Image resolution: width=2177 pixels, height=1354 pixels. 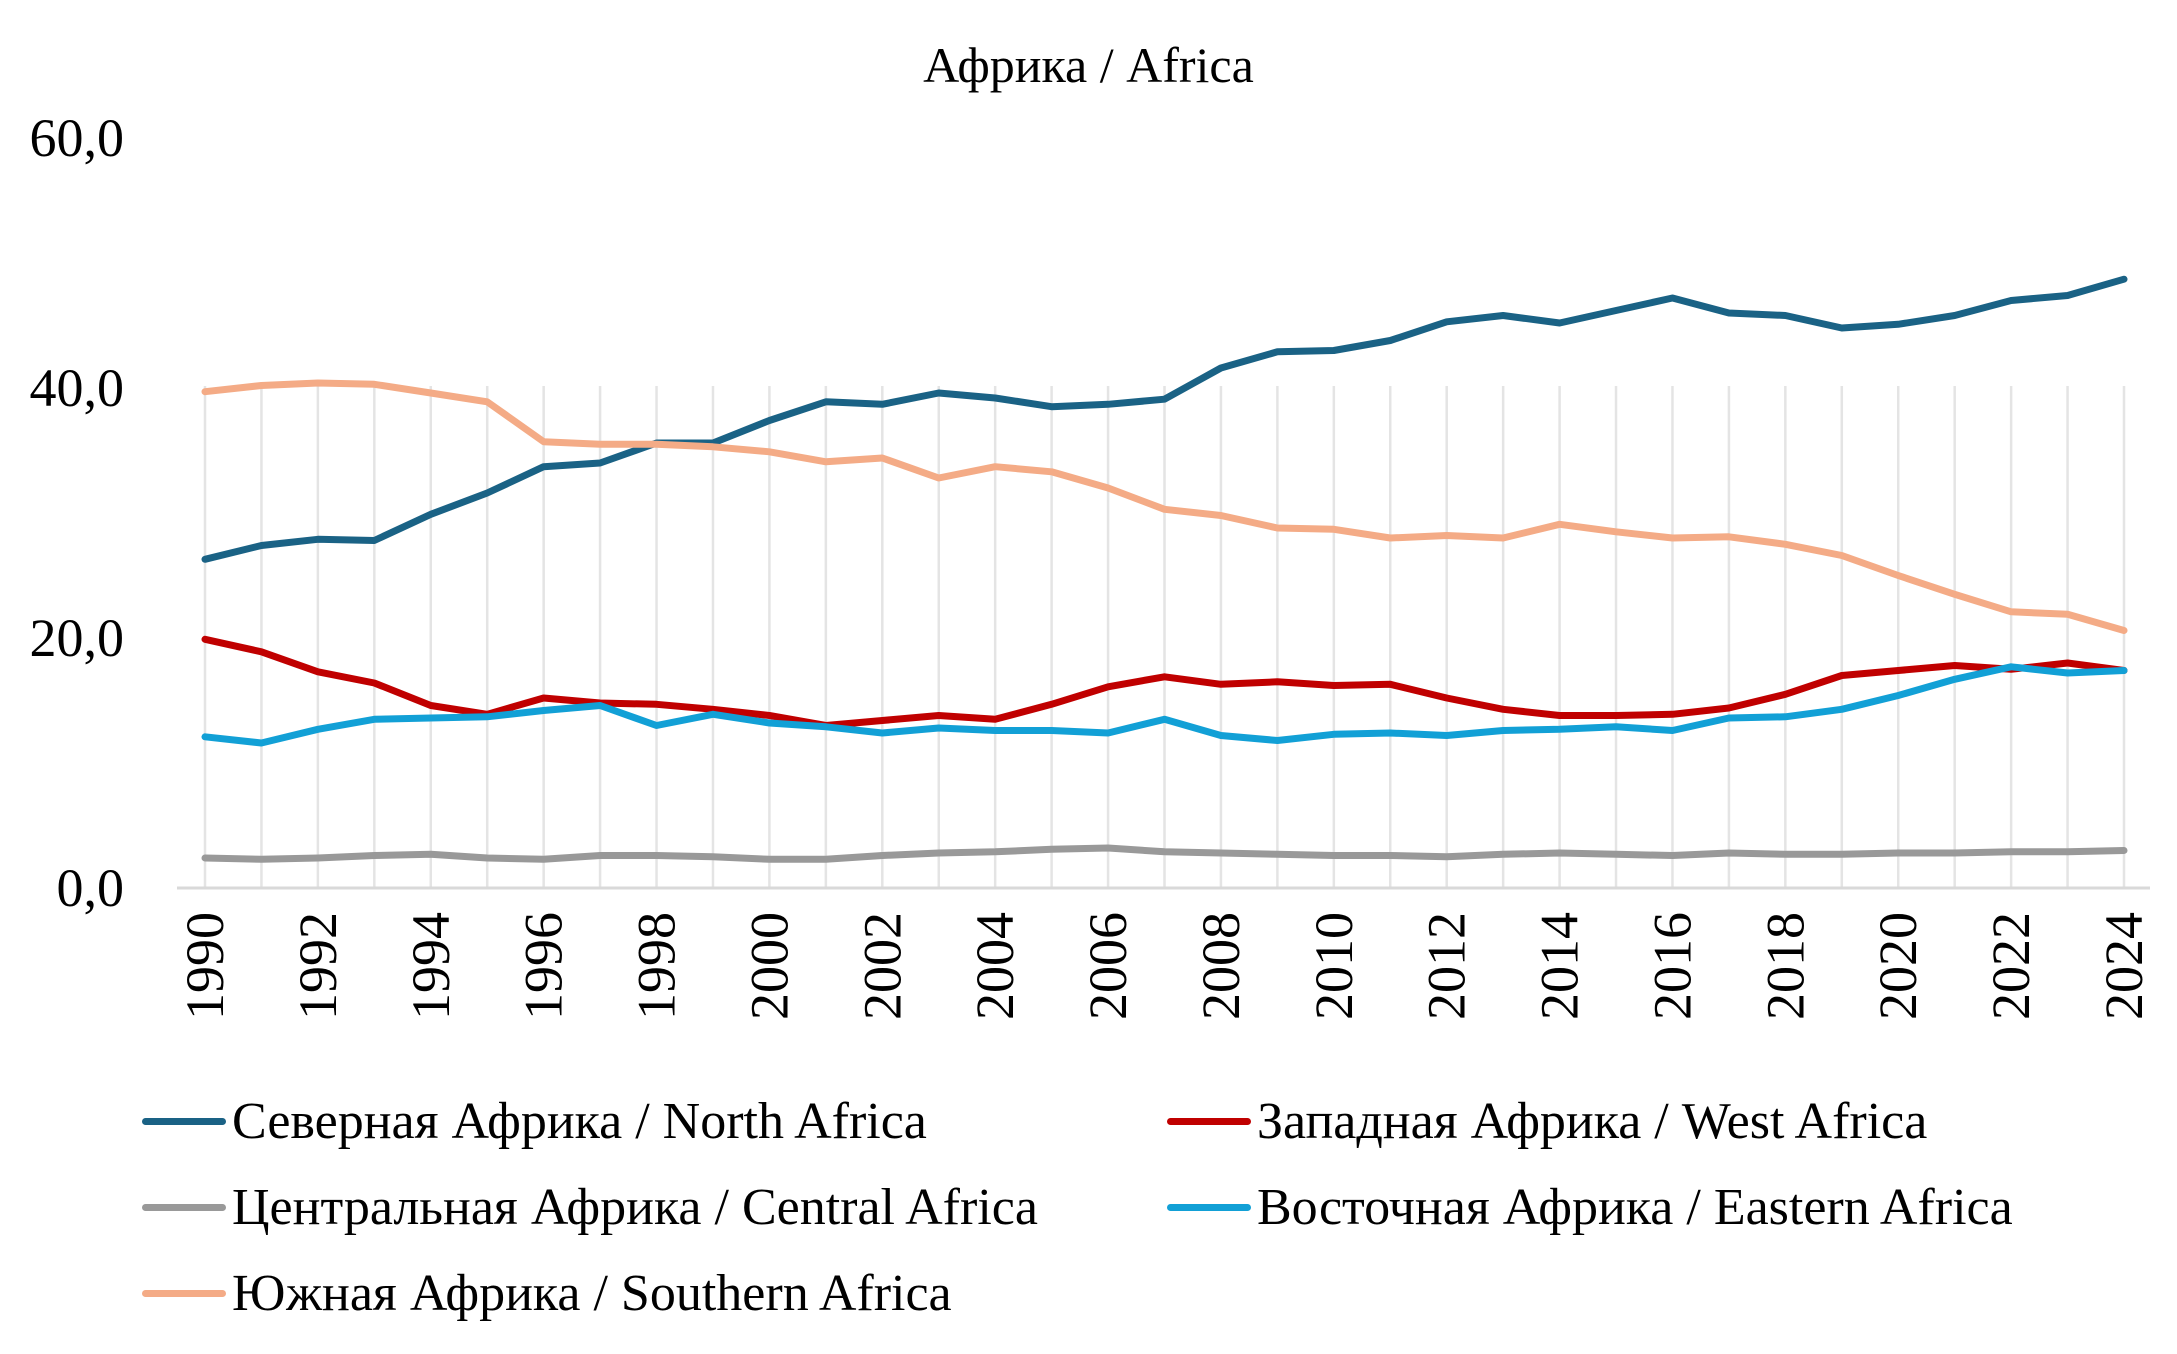 I want to click on legend-item: Западная Африка / West Africa, so click(x=1547, y=1121).